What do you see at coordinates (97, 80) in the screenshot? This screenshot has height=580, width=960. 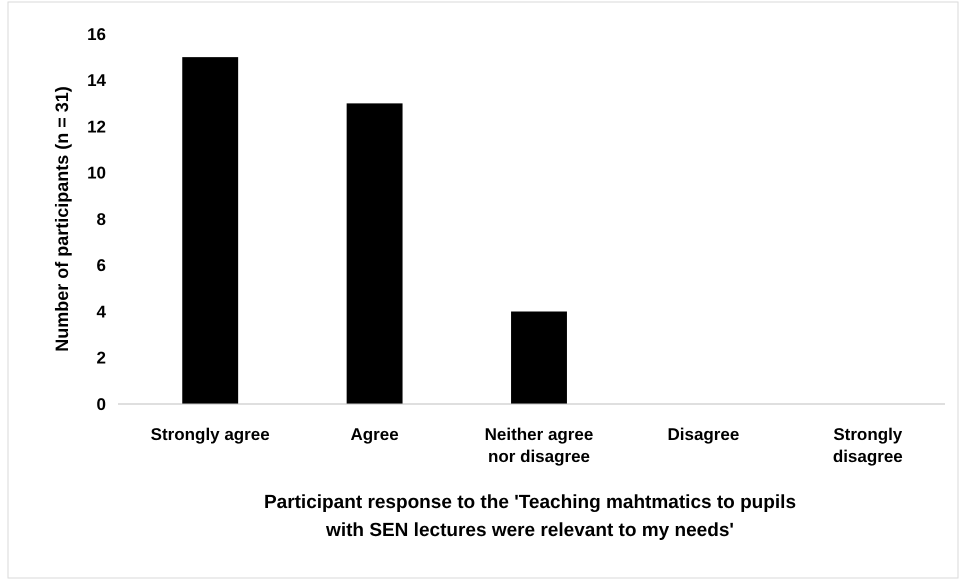 I see `y-tick-label: 14` at bounding box center [97, 80].